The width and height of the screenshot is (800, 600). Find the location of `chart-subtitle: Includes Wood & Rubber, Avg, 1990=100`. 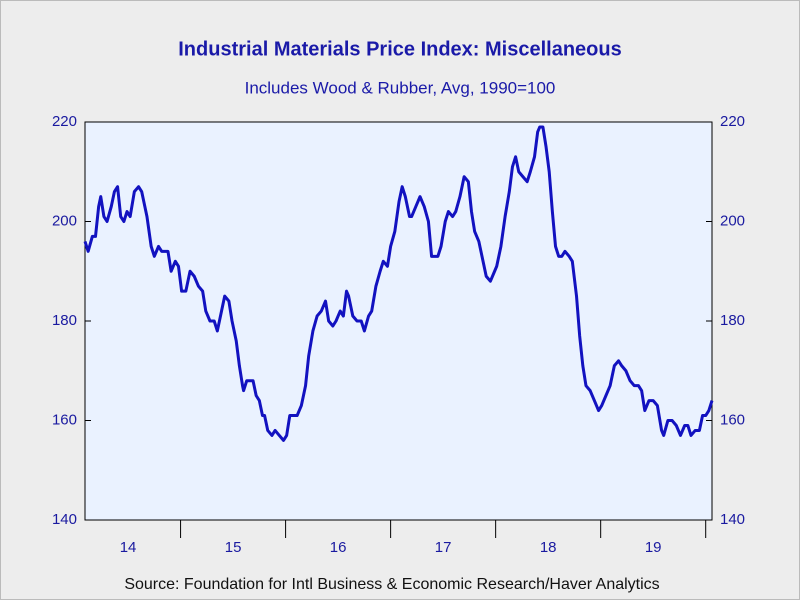

chart-subtitle: Includes Wood & Rubber, Avg, 1990=100 is located at coordinates (400, 87).